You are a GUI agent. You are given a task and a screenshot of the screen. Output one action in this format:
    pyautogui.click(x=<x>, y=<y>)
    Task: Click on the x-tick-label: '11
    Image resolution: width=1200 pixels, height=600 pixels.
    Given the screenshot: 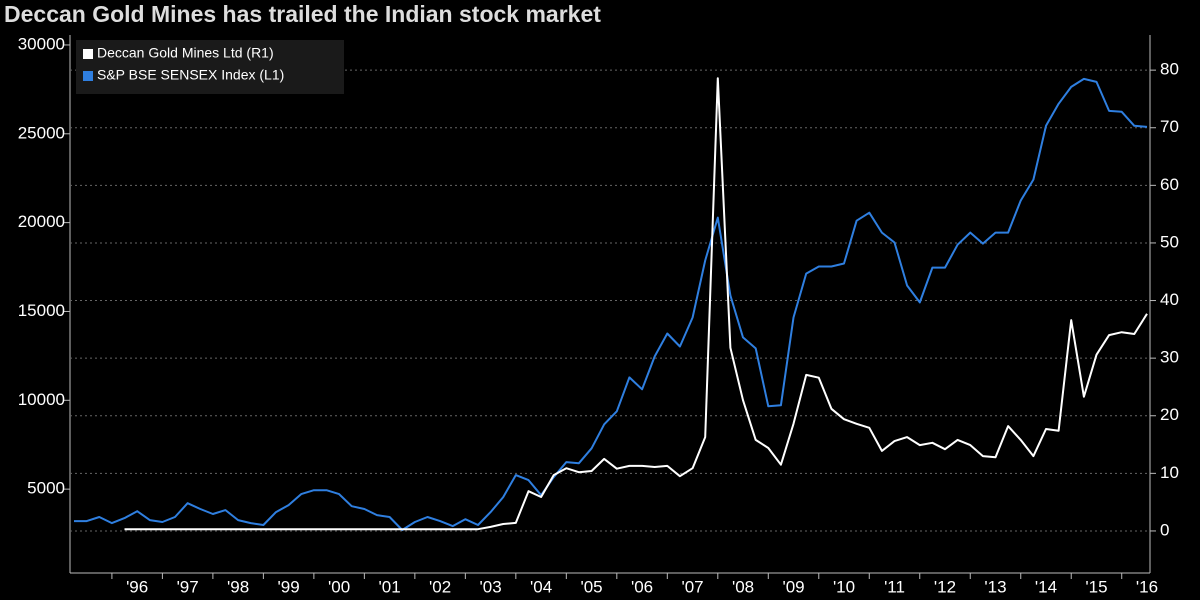 What is the action you would take?
    pyautogui.click(x=894, y=586)
    